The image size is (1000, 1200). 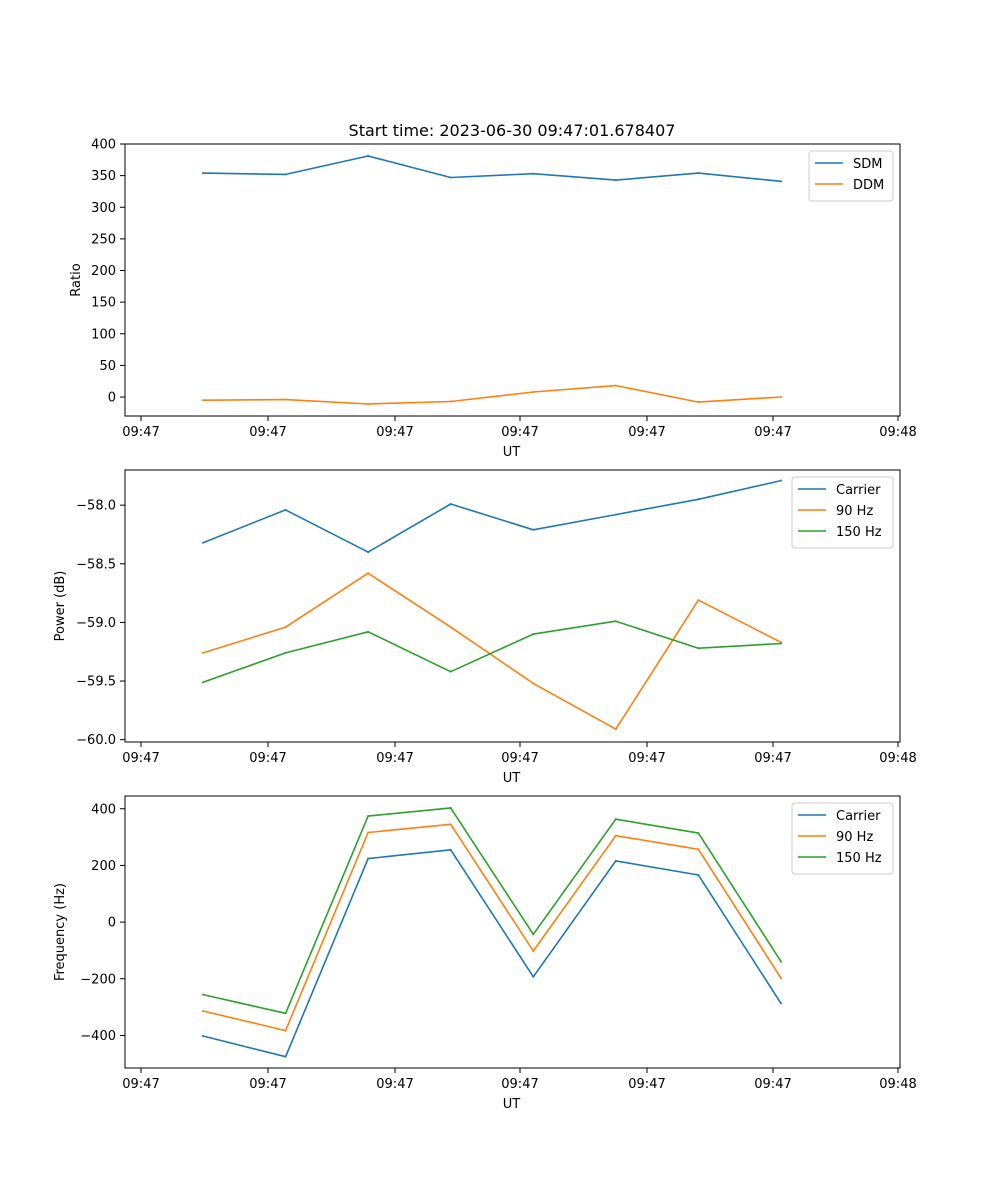 I want to click on y-tick-label: 50, so click(x=107, y=366).